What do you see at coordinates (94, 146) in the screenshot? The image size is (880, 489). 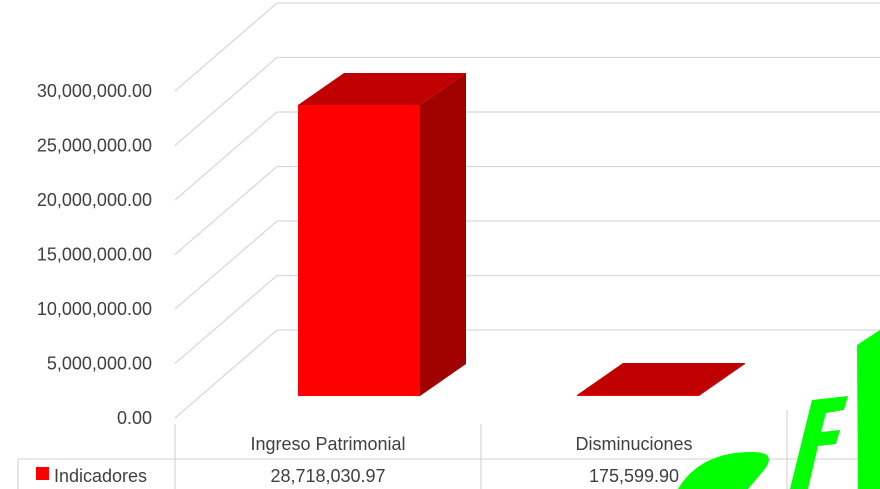 I see `y-tick-label: 25,000,000.00` at bounding box center [94, 146].